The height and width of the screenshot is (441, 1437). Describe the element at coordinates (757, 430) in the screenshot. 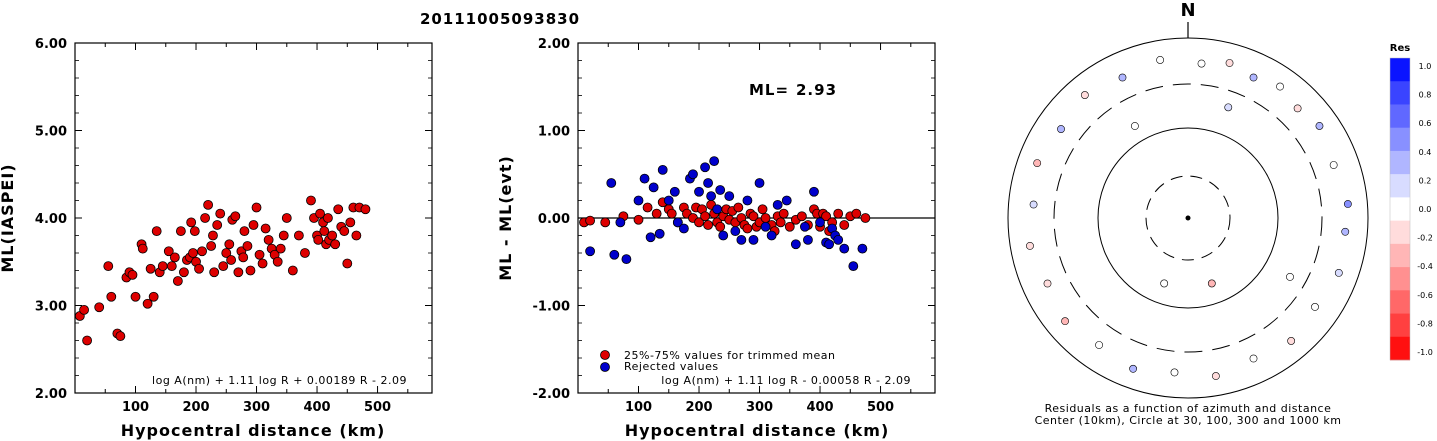

I see `plot2-xlabel: Hypocentral distance (km)` at that location.